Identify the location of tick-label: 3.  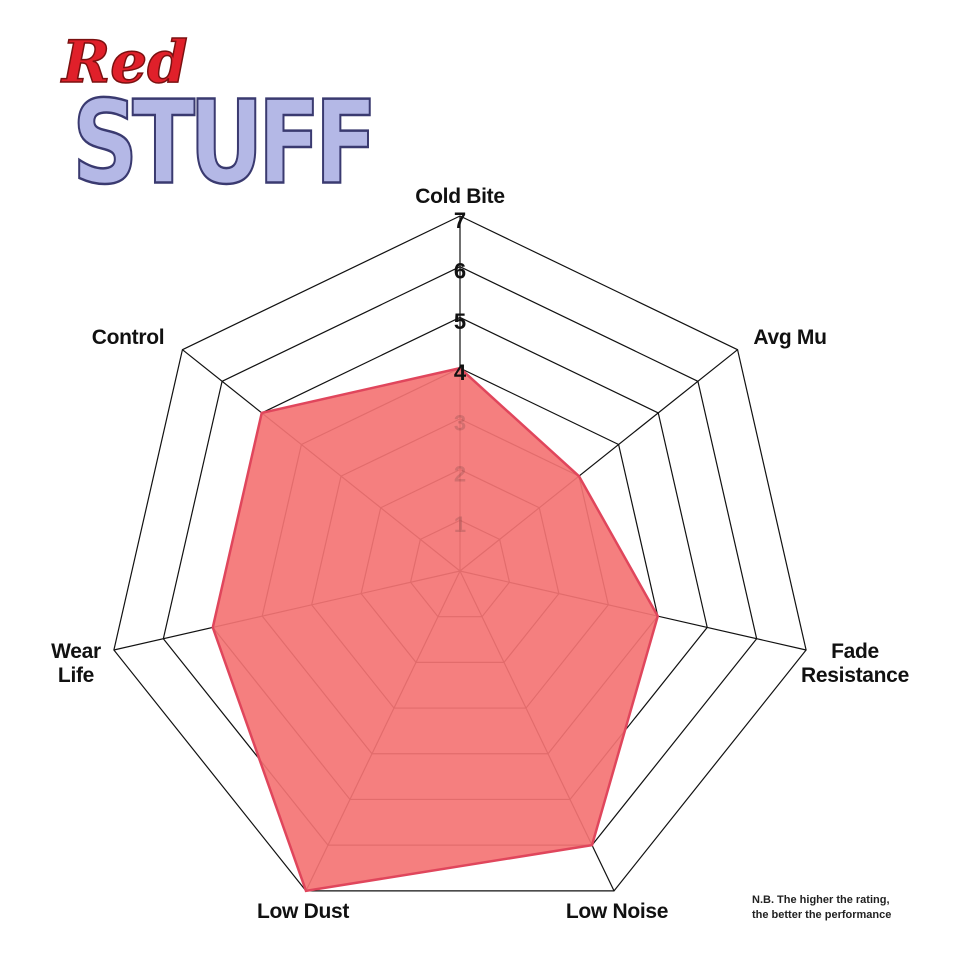
(460, 423).